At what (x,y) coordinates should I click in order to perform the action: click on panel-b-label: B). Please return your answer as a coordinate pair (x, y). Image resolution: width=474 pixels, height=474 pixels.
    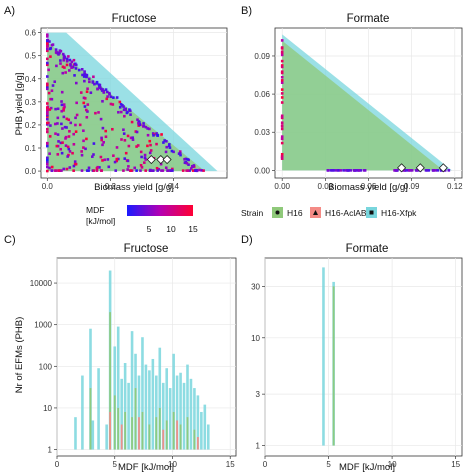
    Looking at the image, I should click on (246, 11).